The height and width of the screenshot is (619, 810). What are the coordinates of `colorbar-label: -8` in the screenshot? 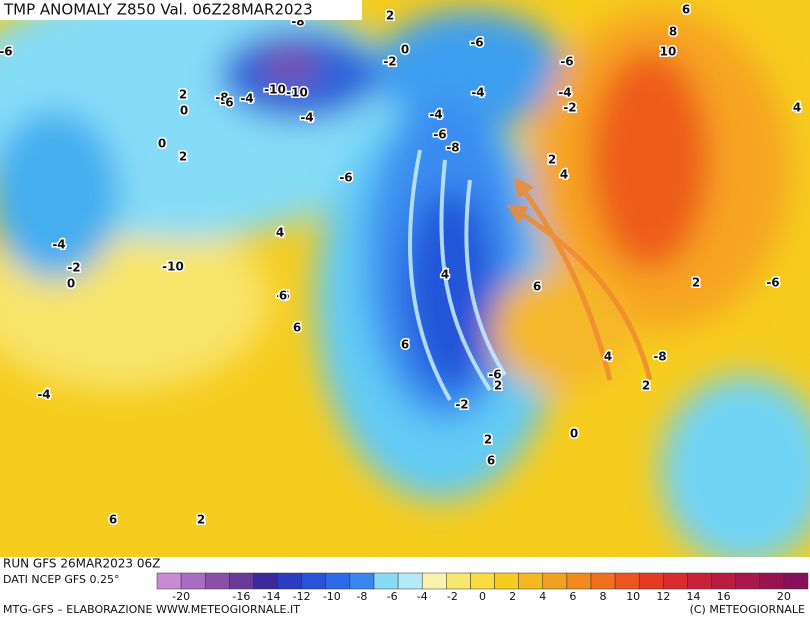 It's located at (361, 596).